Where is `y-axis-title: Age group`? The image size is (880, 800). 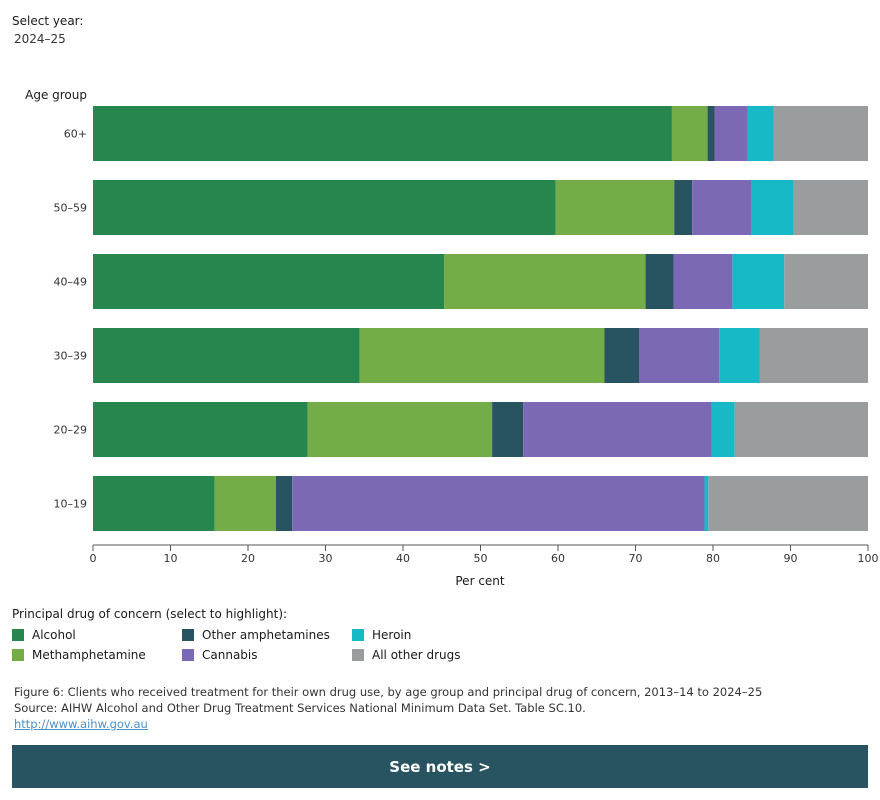
y-axis-title: Age group is located at coordinates (56, 95).